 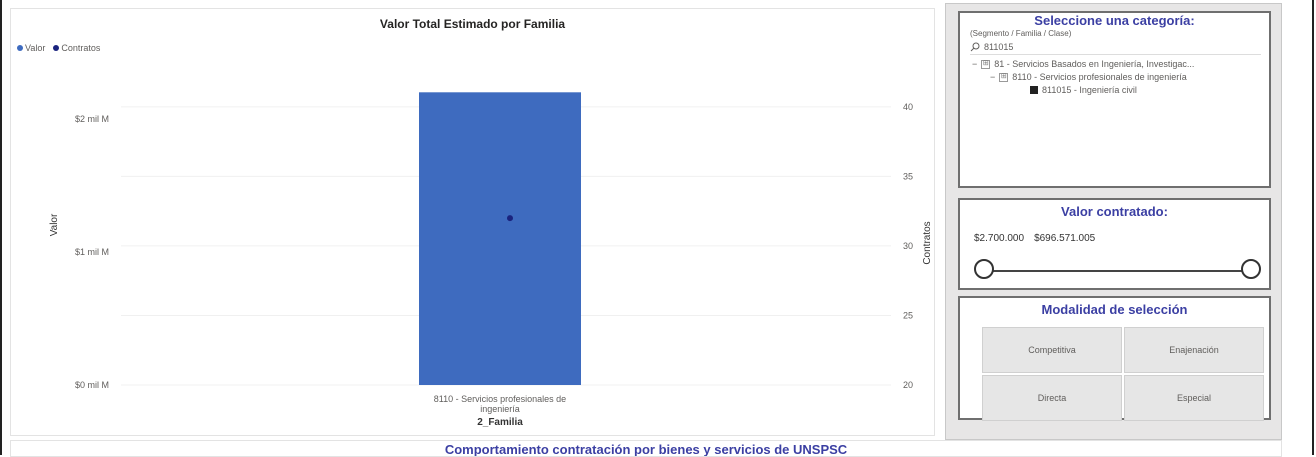 What do you see at coordinates (54, 224) in the screenshot?
I see `y-left-axis-title: Valor` at bounding box center [54, 224].